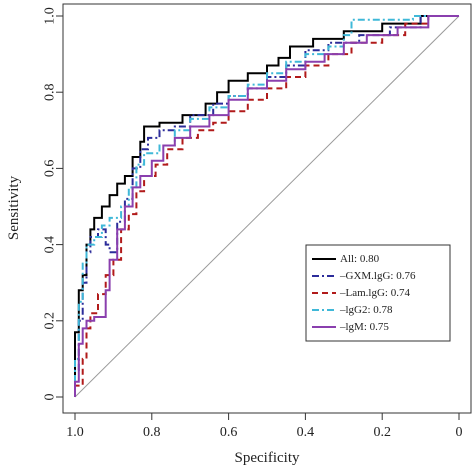 This screenshot has width=474, height=467. What do you see at coordinates (53, 204) in the screenshot?
I see `y-axis: 0 0.2 0.4 0.6 0.8 1.0` at bounding box center [53, 204].